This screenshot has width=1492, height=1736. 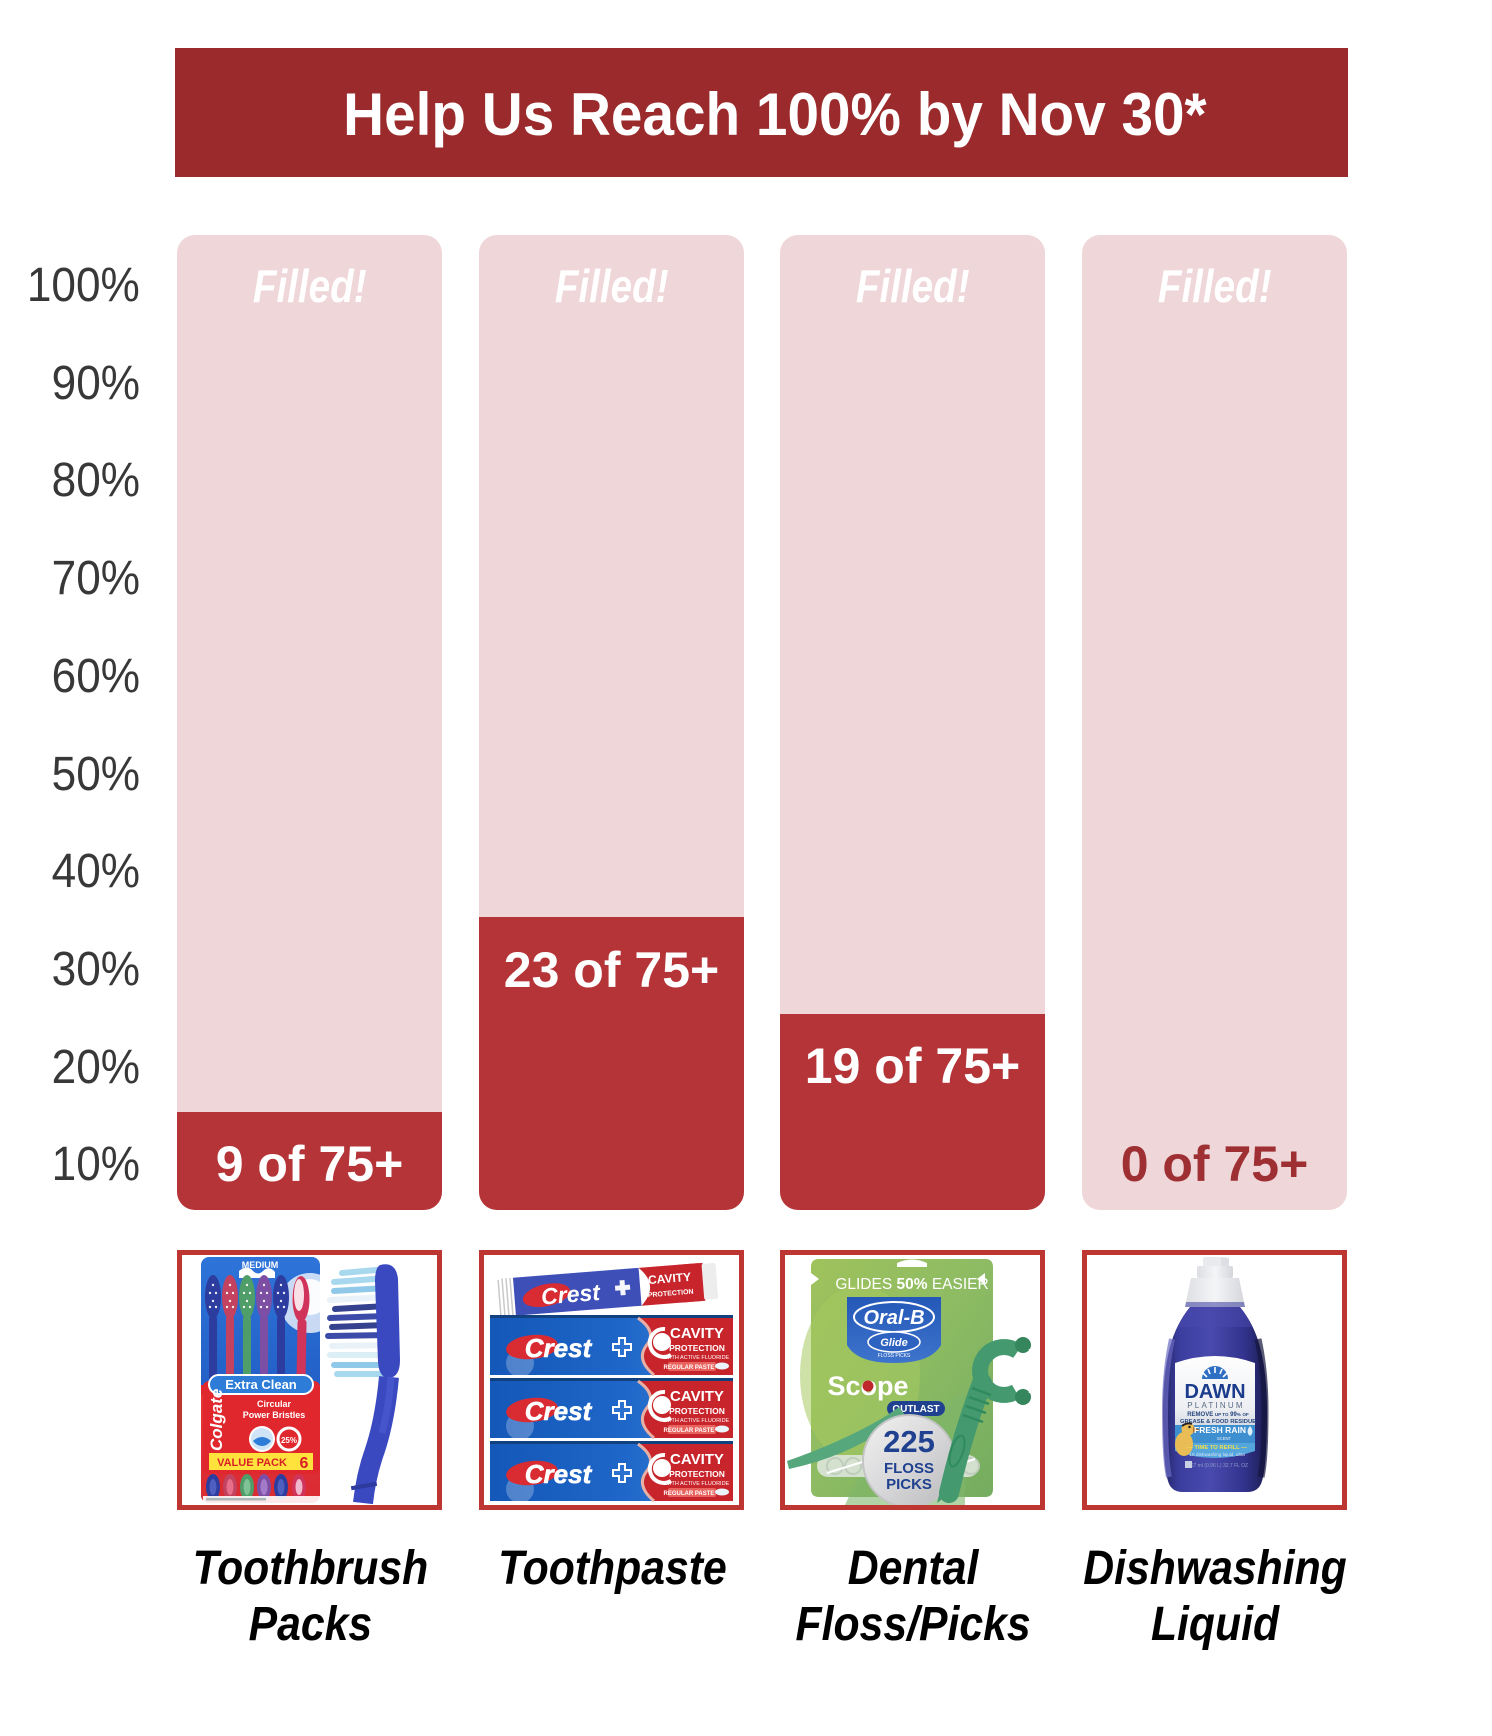 I want to click on svg-text: OUTLAST, so click(x=915, y=1409).